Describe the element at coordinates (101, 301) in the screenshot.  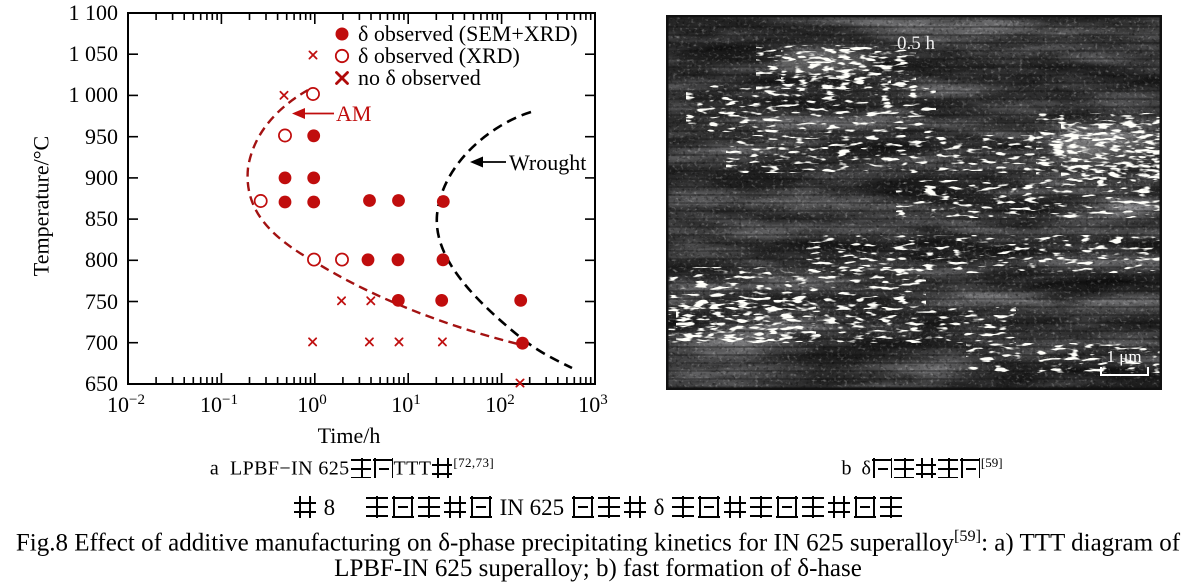
I see `svg-text: 750` at that location.